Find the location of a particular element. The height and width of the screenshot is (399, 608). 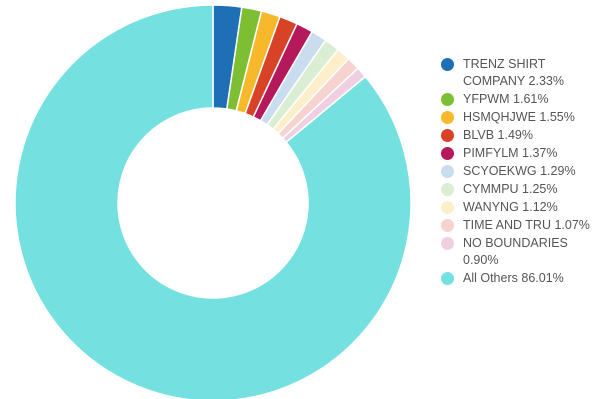

legend-item: TRENZ SHIRT COMPANY 2.33% is located at coordinates (521, 73).